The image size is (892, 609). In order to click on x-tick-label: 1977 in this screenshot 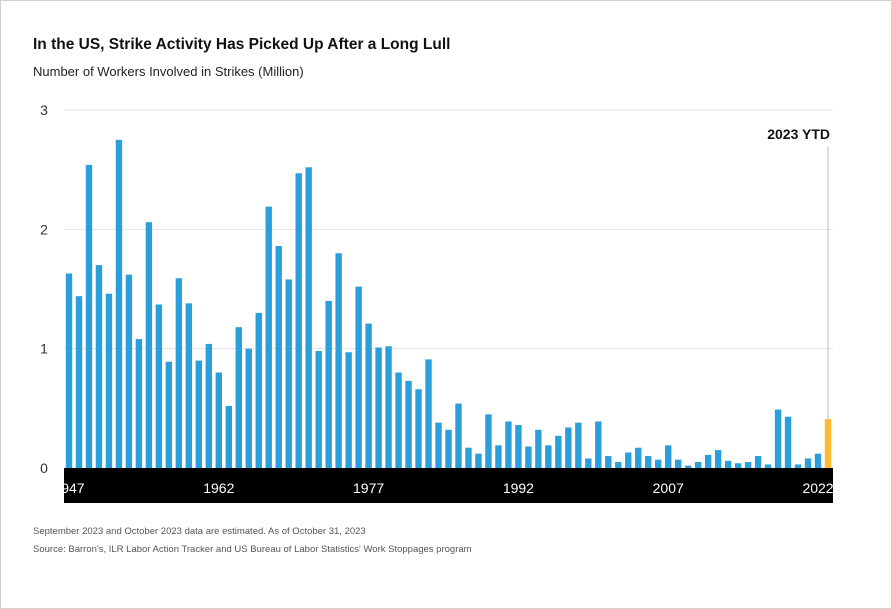, I will do `click(368, 488)`.